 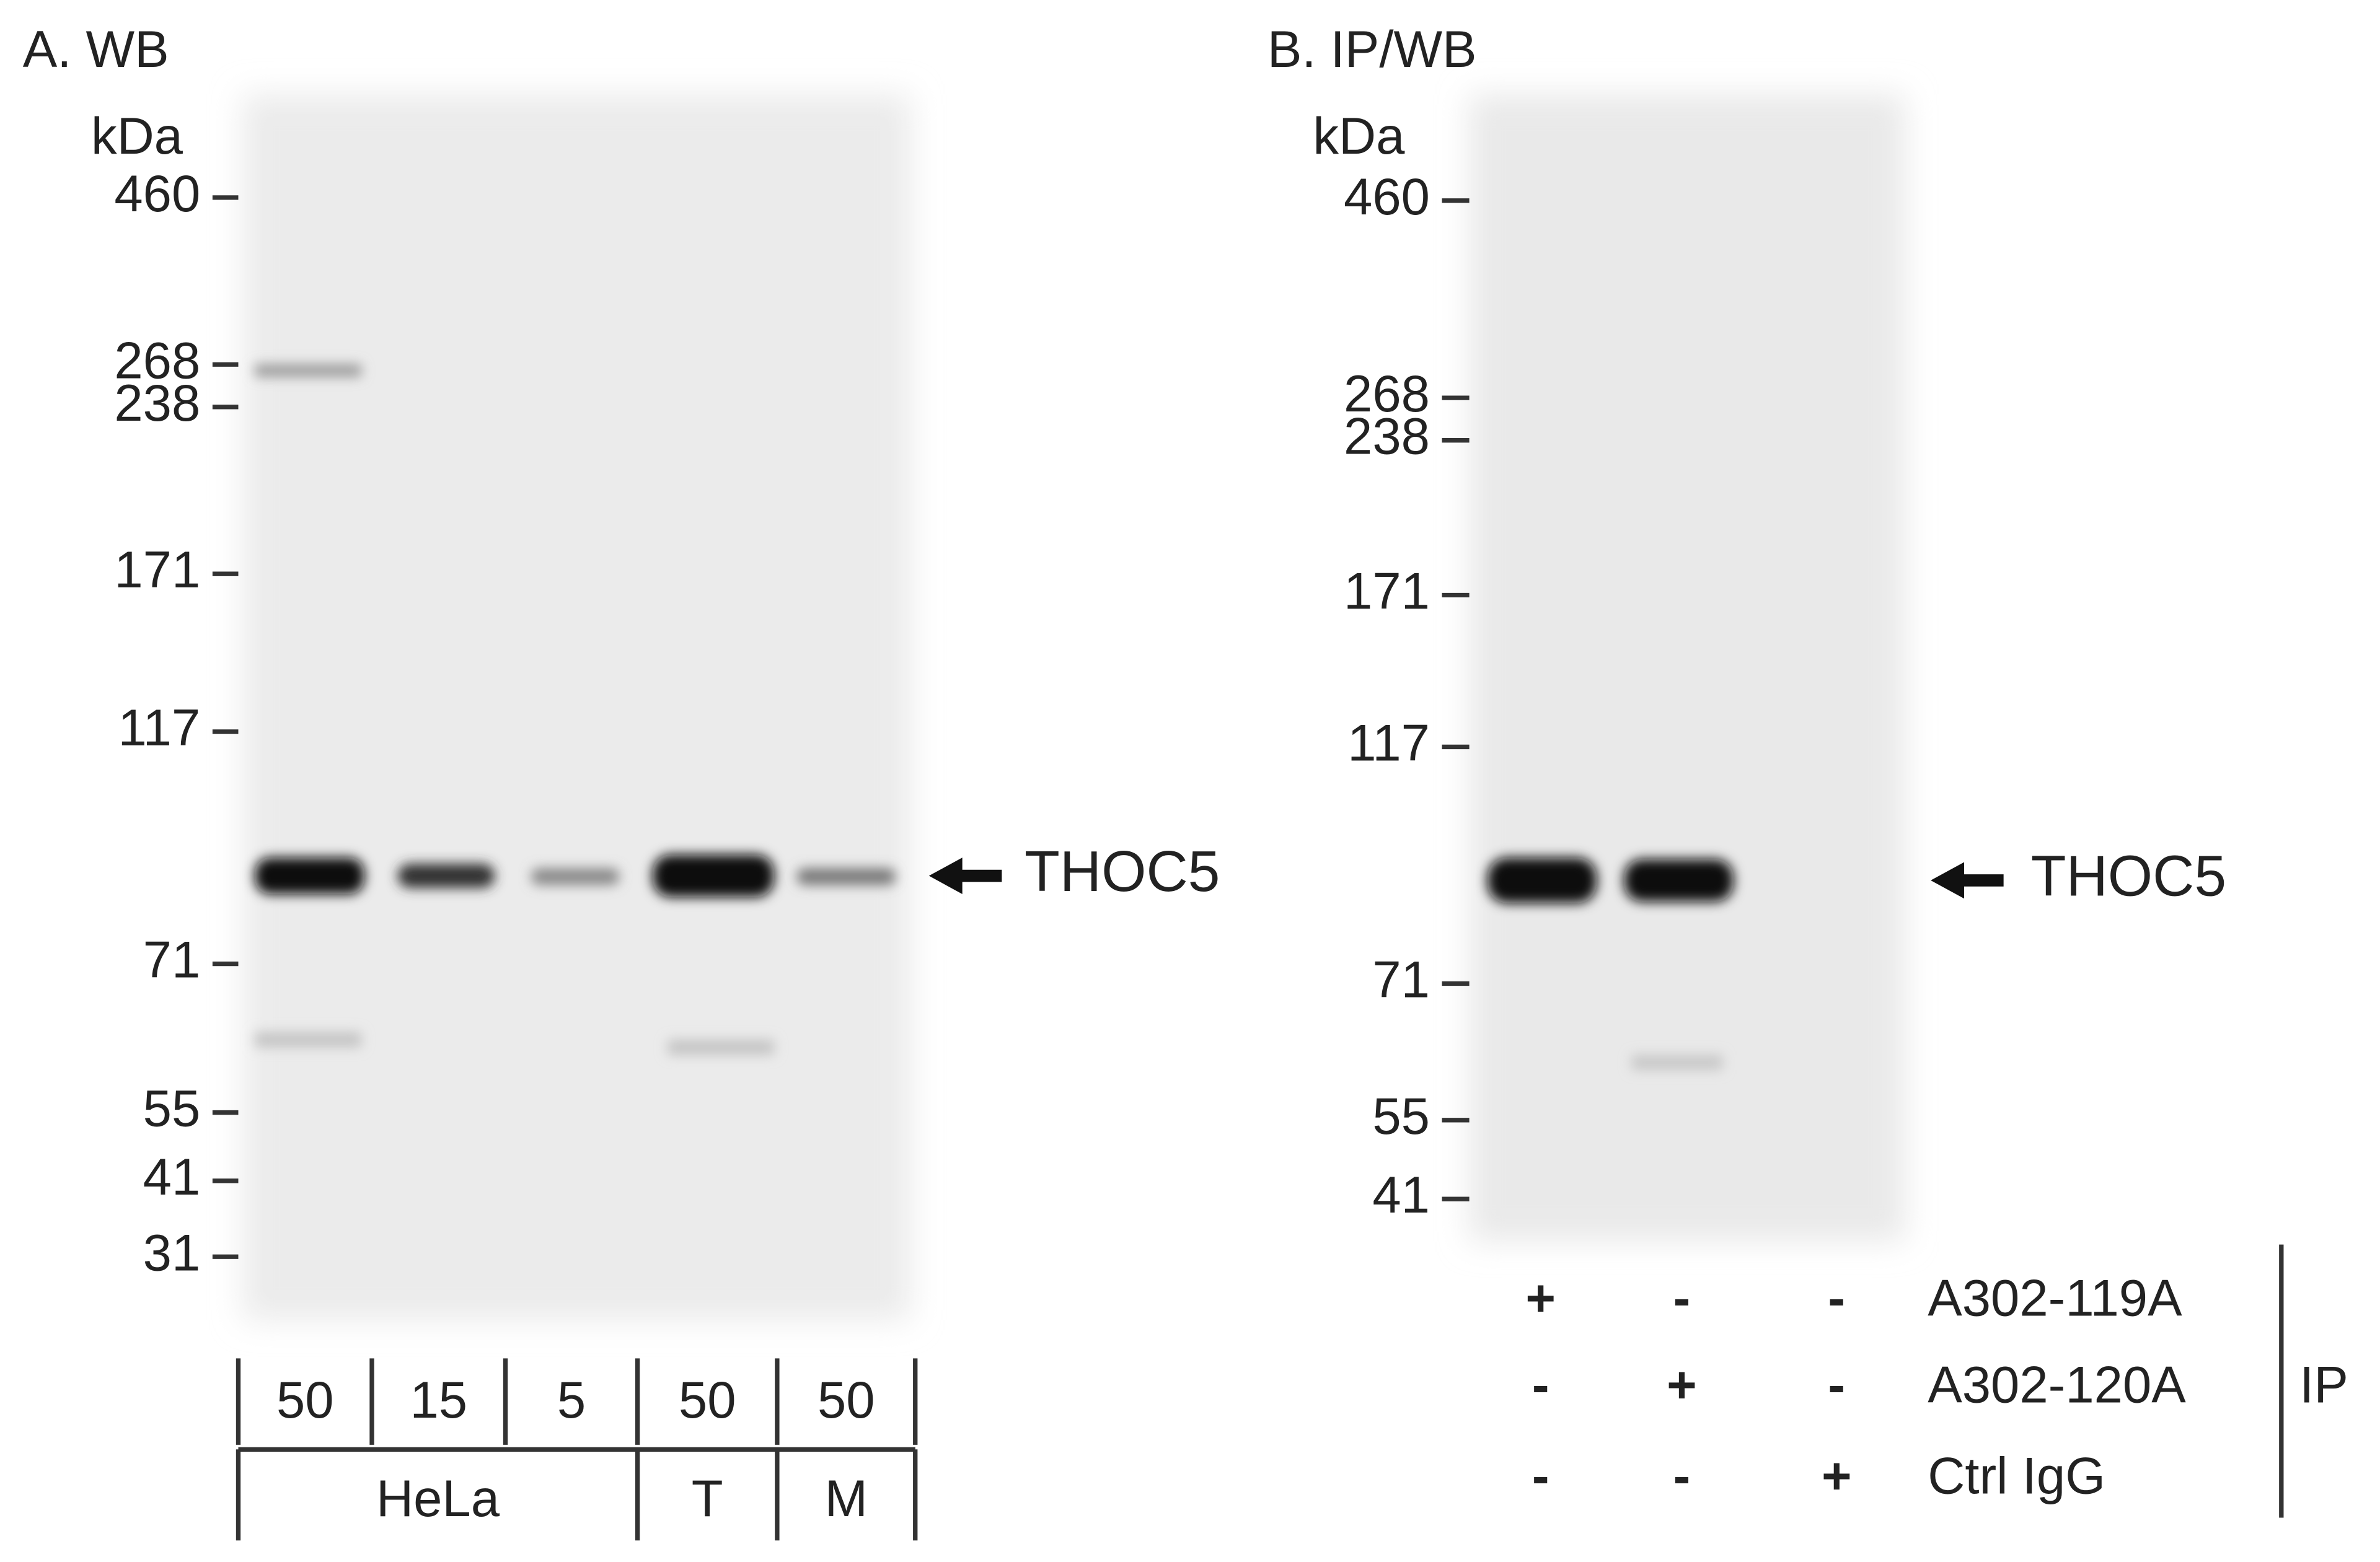 What do you see at coordinates (2016, 1475) in the screenshot?
I see `ip-row-label: Ctrl IgG` at bounding box center [2016, 1475].